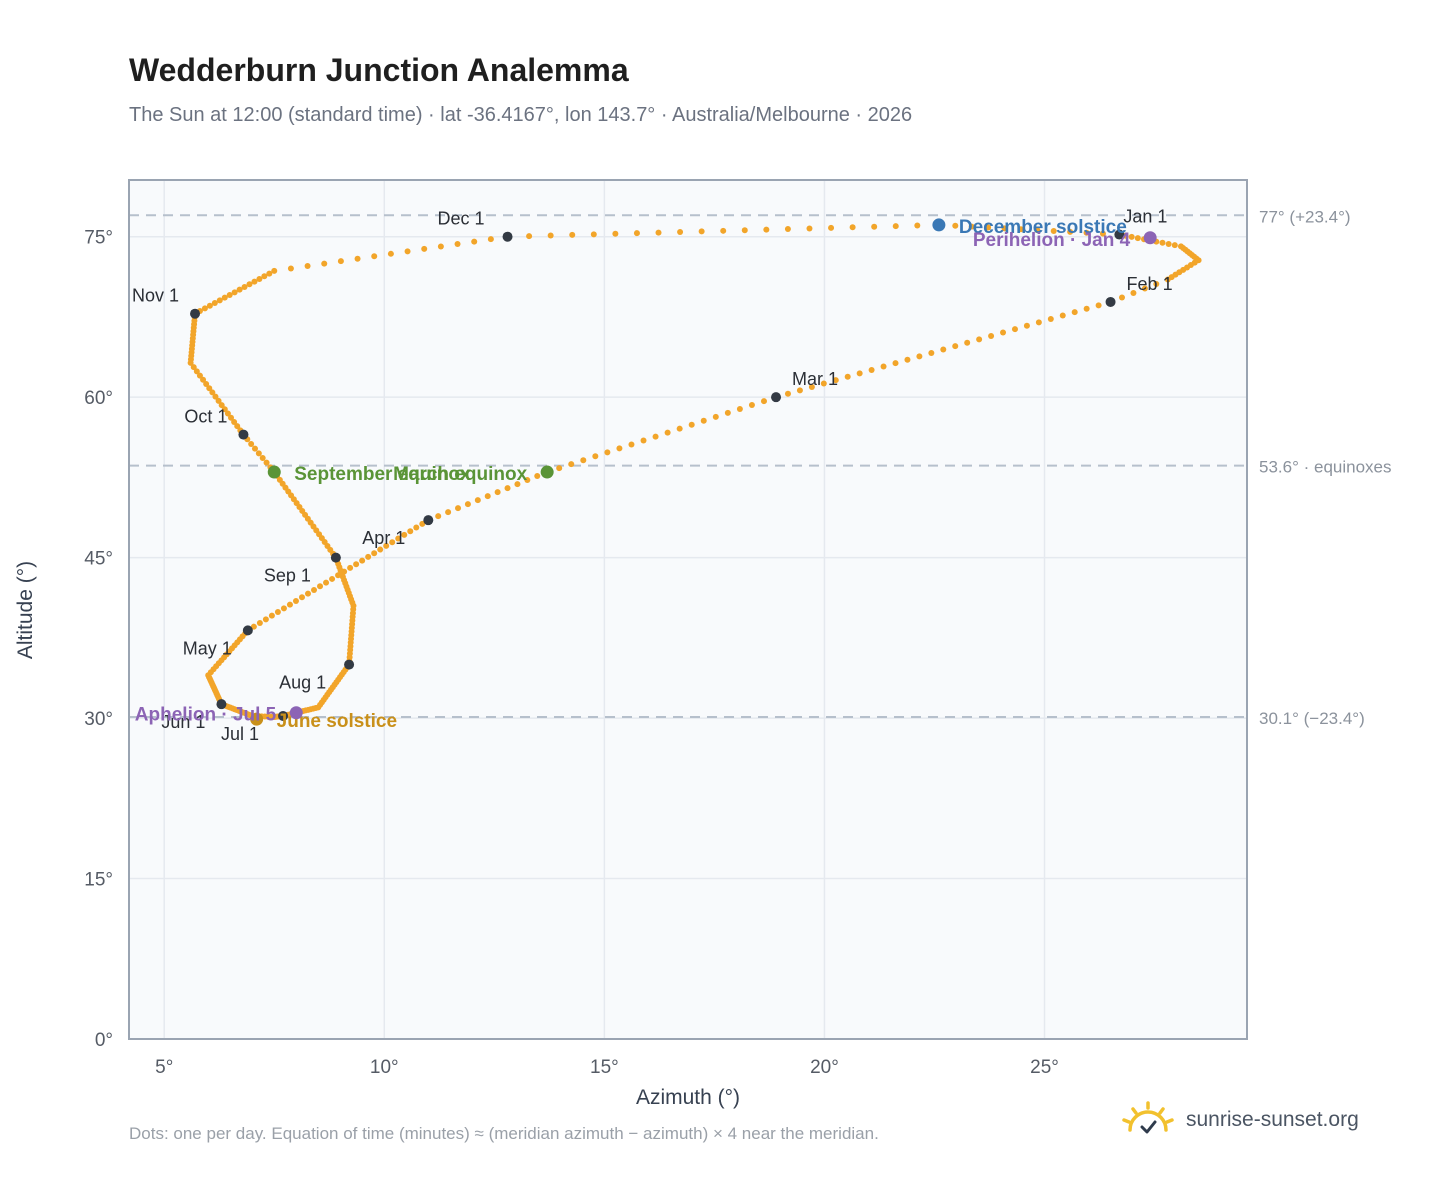 This screenshot has height=1188, width=1448. I want to click on y-tick-label: 0°, so click(104, 1040).